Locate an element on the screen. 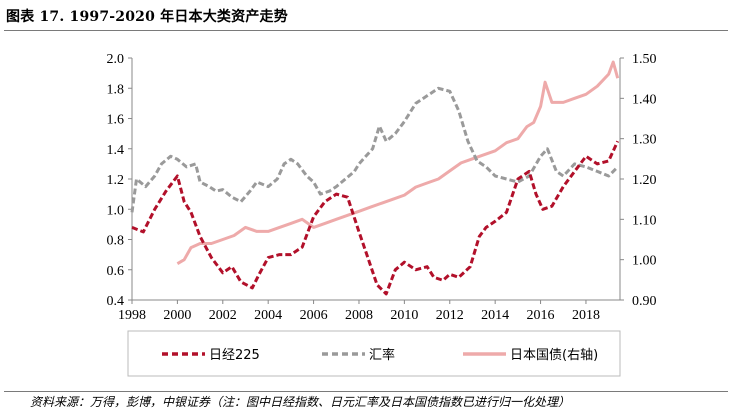 This screenshot has width=732, height=417. y-right-tick-label: 1.30 is located at coordinates (644, 140).